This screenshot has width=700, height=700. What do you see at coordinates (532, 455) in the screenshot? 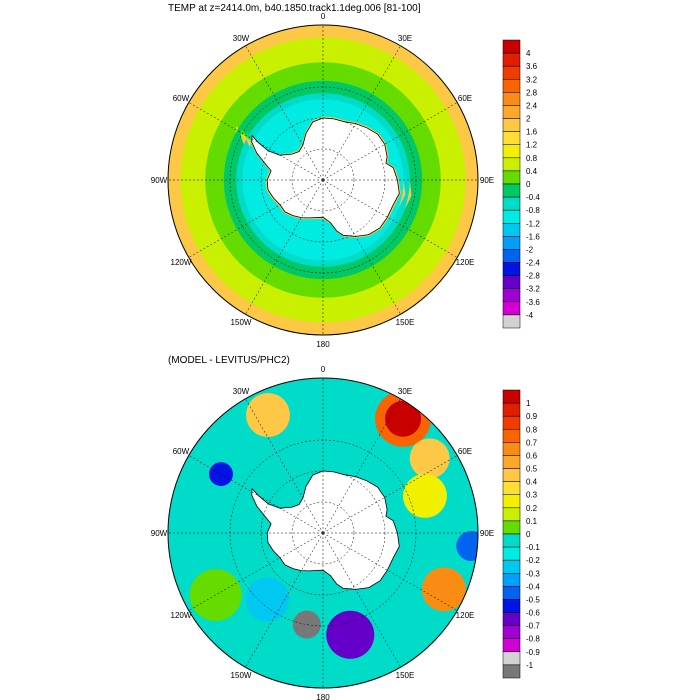
I see `colorbar-label: 0.6` at bounding box center [532, 455].